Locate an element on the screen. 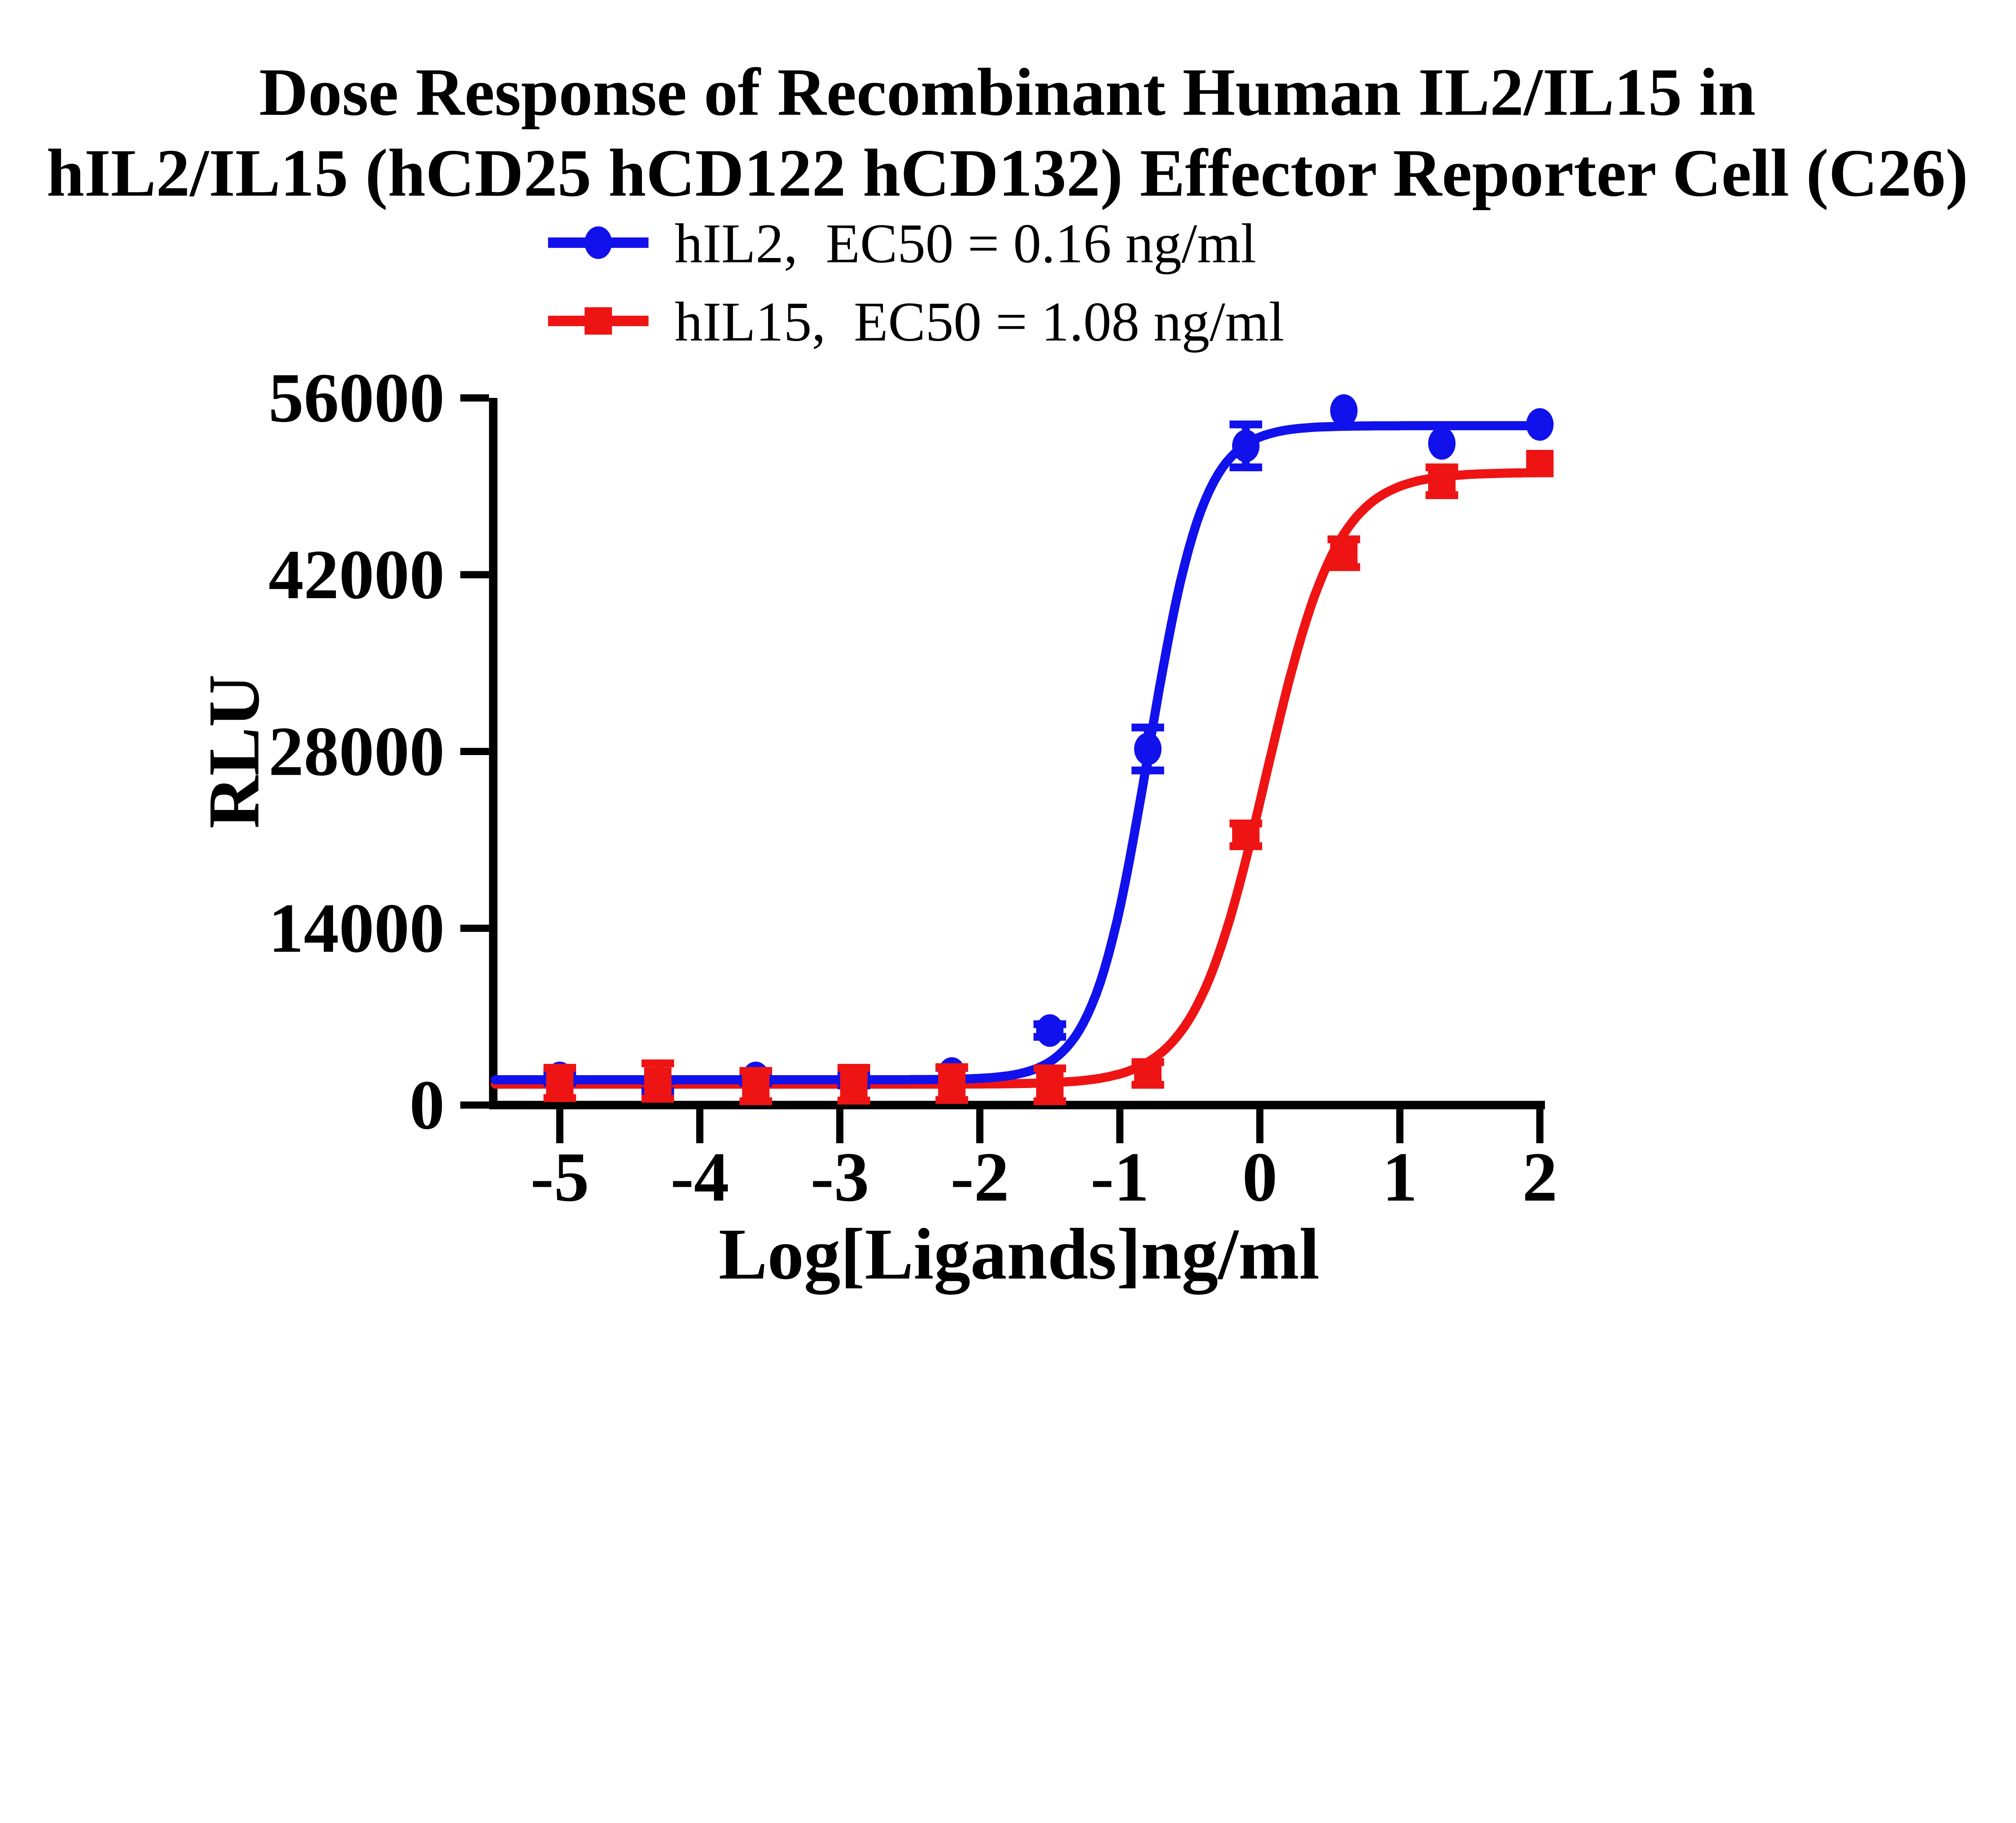 The image size is (2016, 1823). y-tick-label: 42000 is located at coordinates (357, 574).